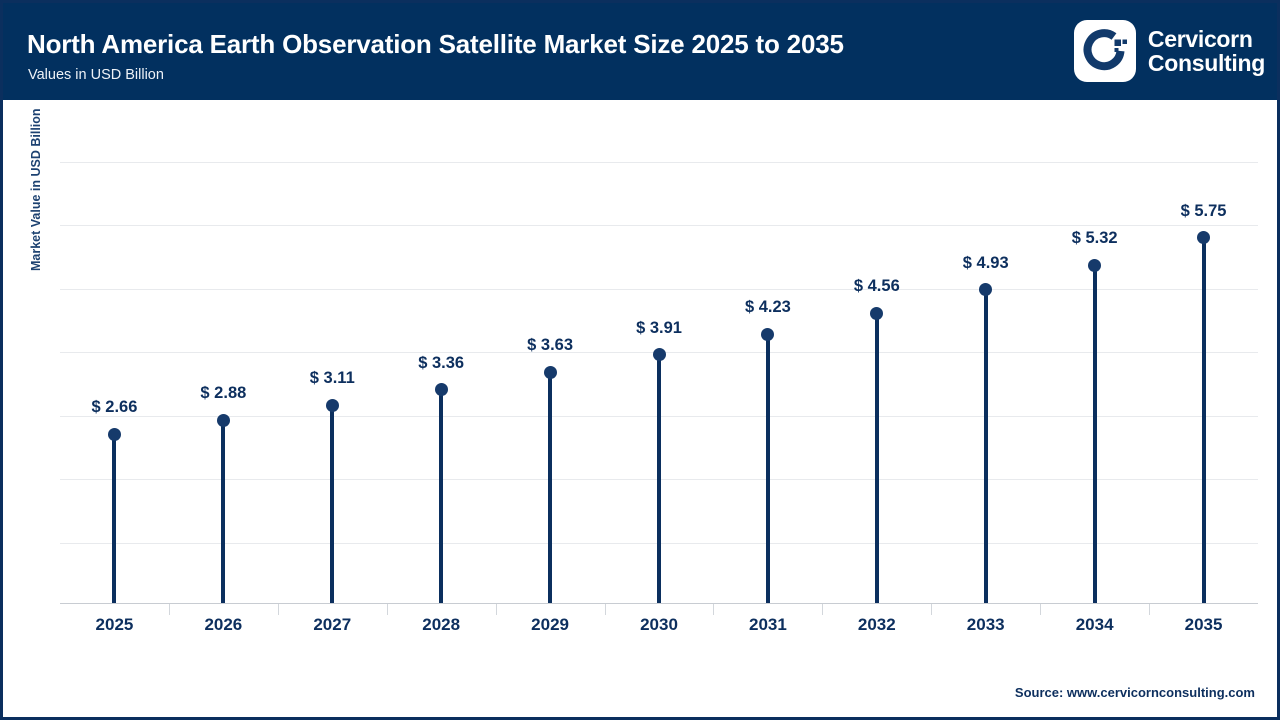 The width and height of the screenshot is (1280, 720). I want to click on data-label-2035: $ 5.75, so click(1203, 210).